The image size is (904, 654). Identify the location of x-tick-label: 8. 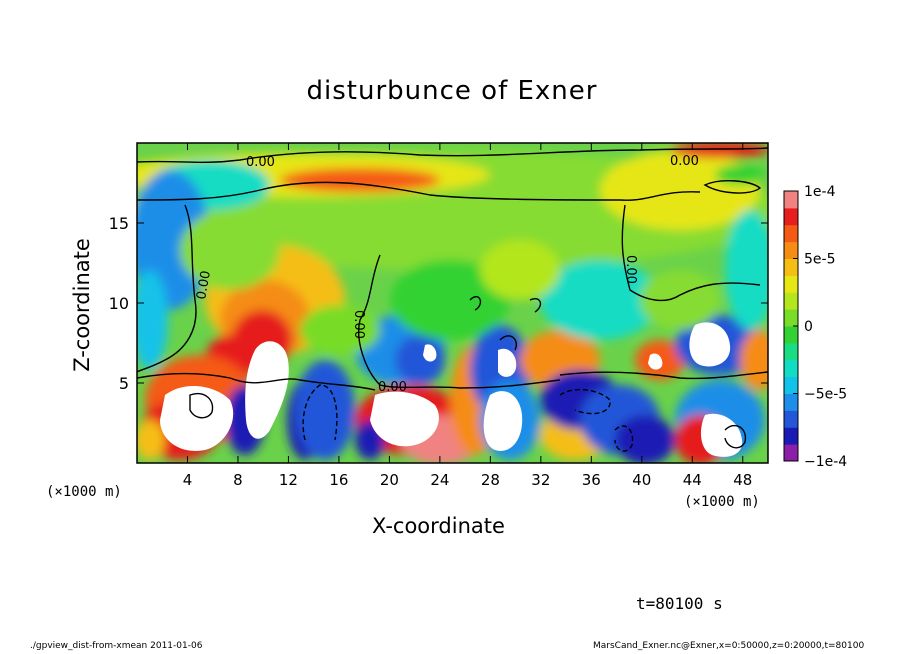
(238, 480).